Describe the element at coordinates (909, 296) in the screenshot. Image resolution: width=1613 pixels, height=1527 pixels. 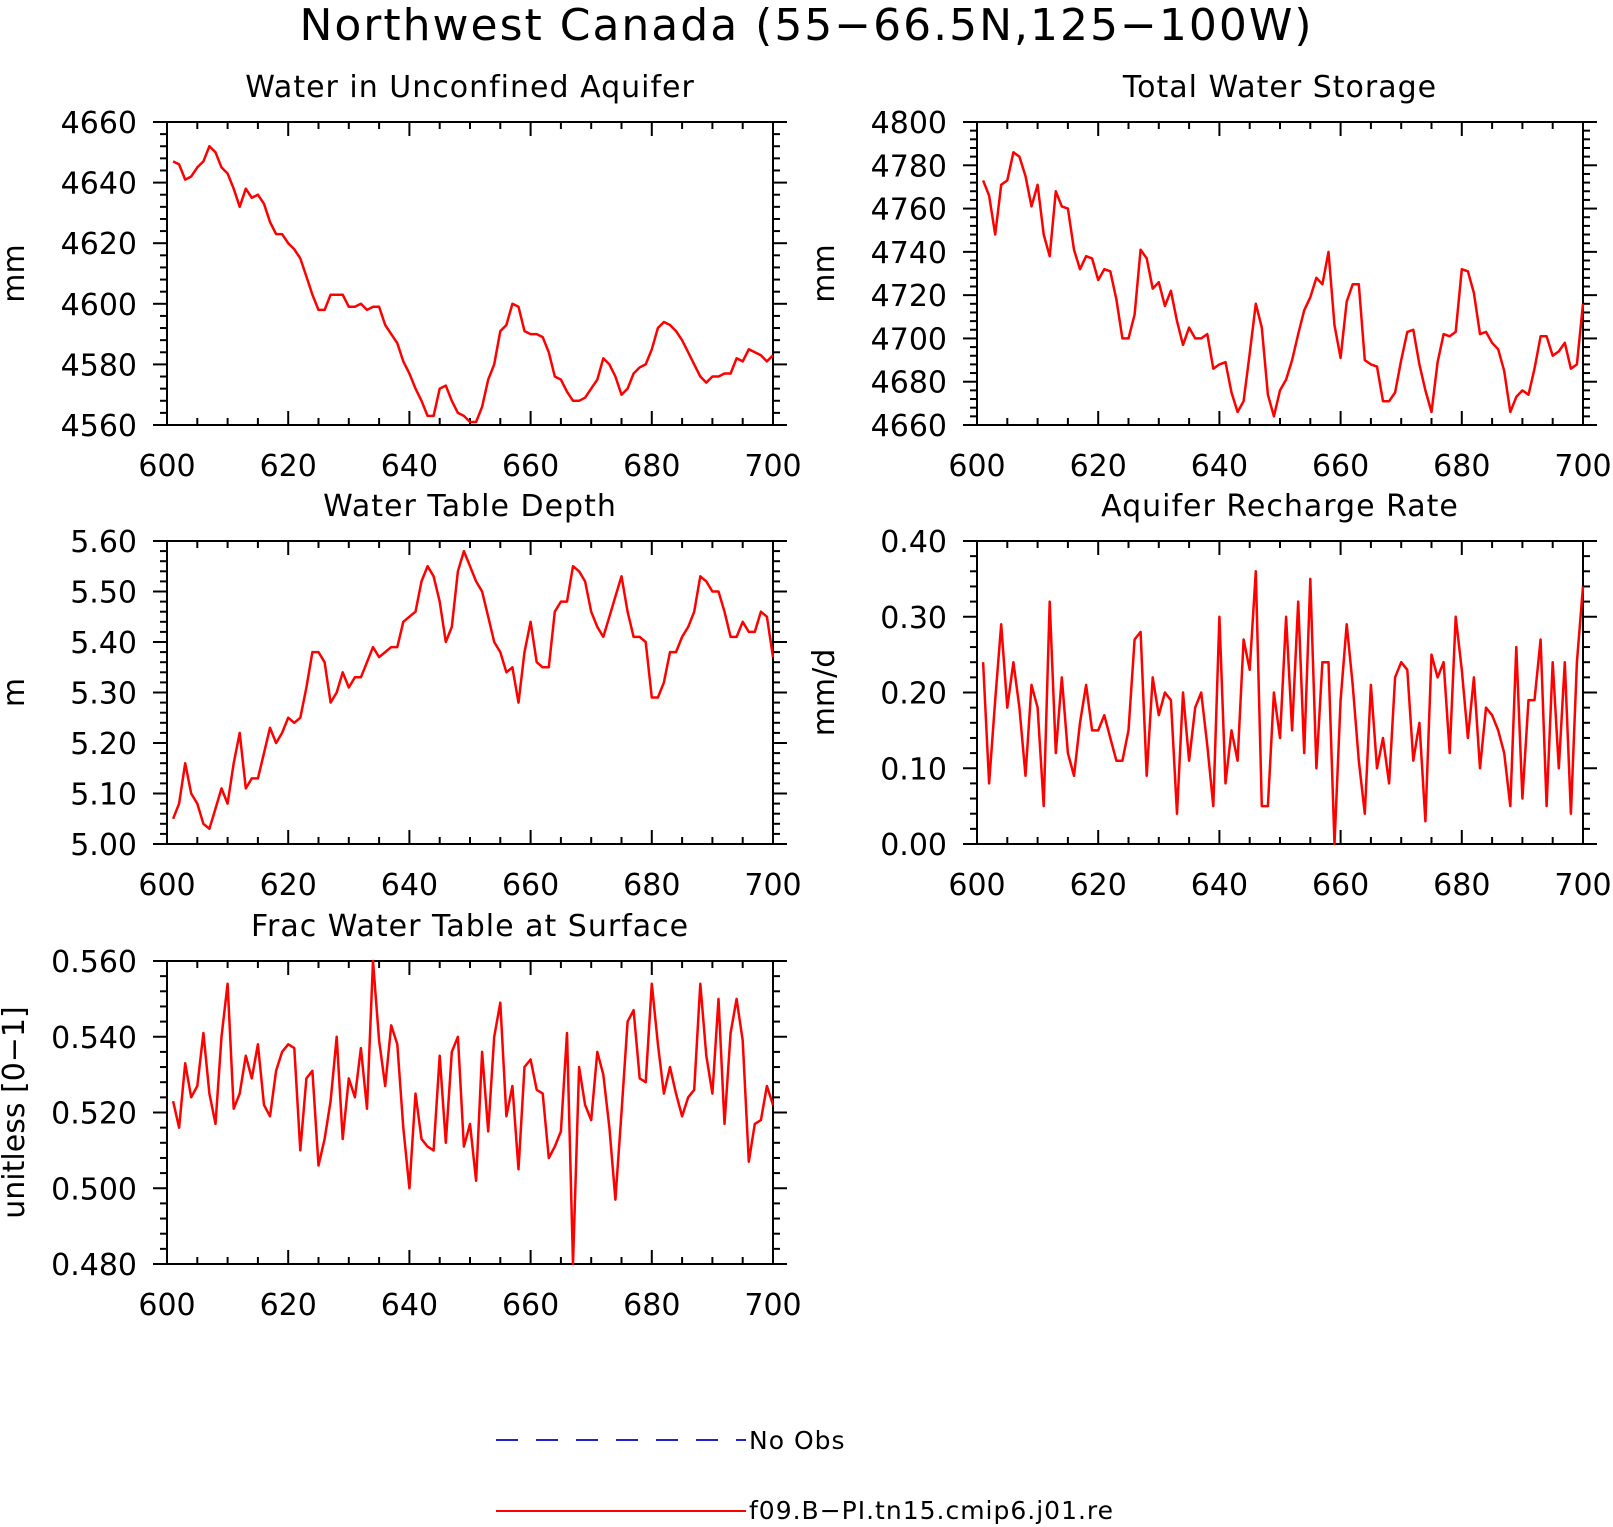
I see `y-tick-label: 4720` at that location.